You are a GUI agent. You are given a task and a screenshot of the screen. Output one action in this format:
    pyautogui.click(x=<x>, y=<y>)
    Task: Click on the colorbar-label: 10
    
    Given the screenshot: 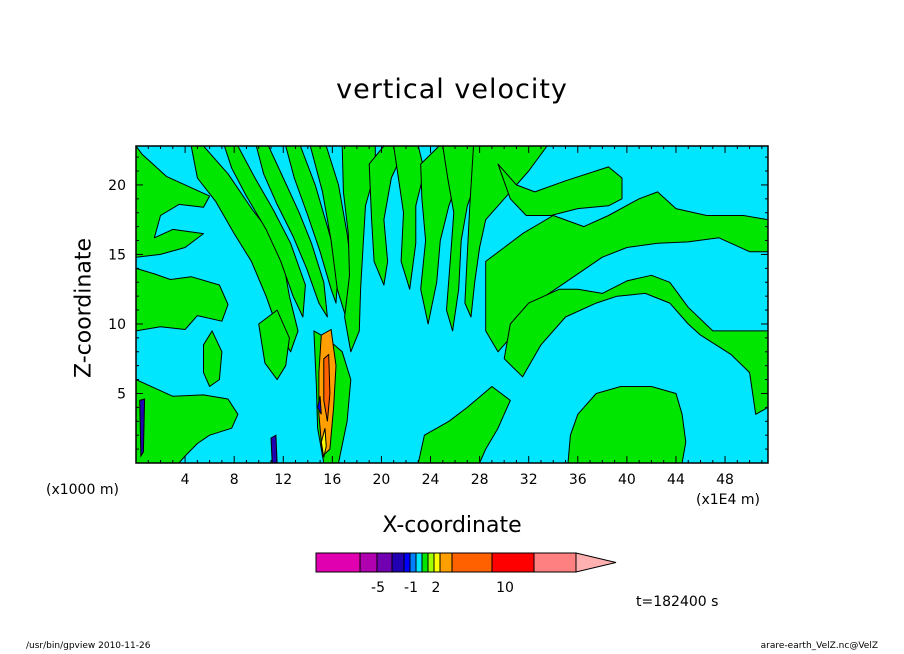 What is the action you would take?
    pyautogui.click(x=505, y=588)
    